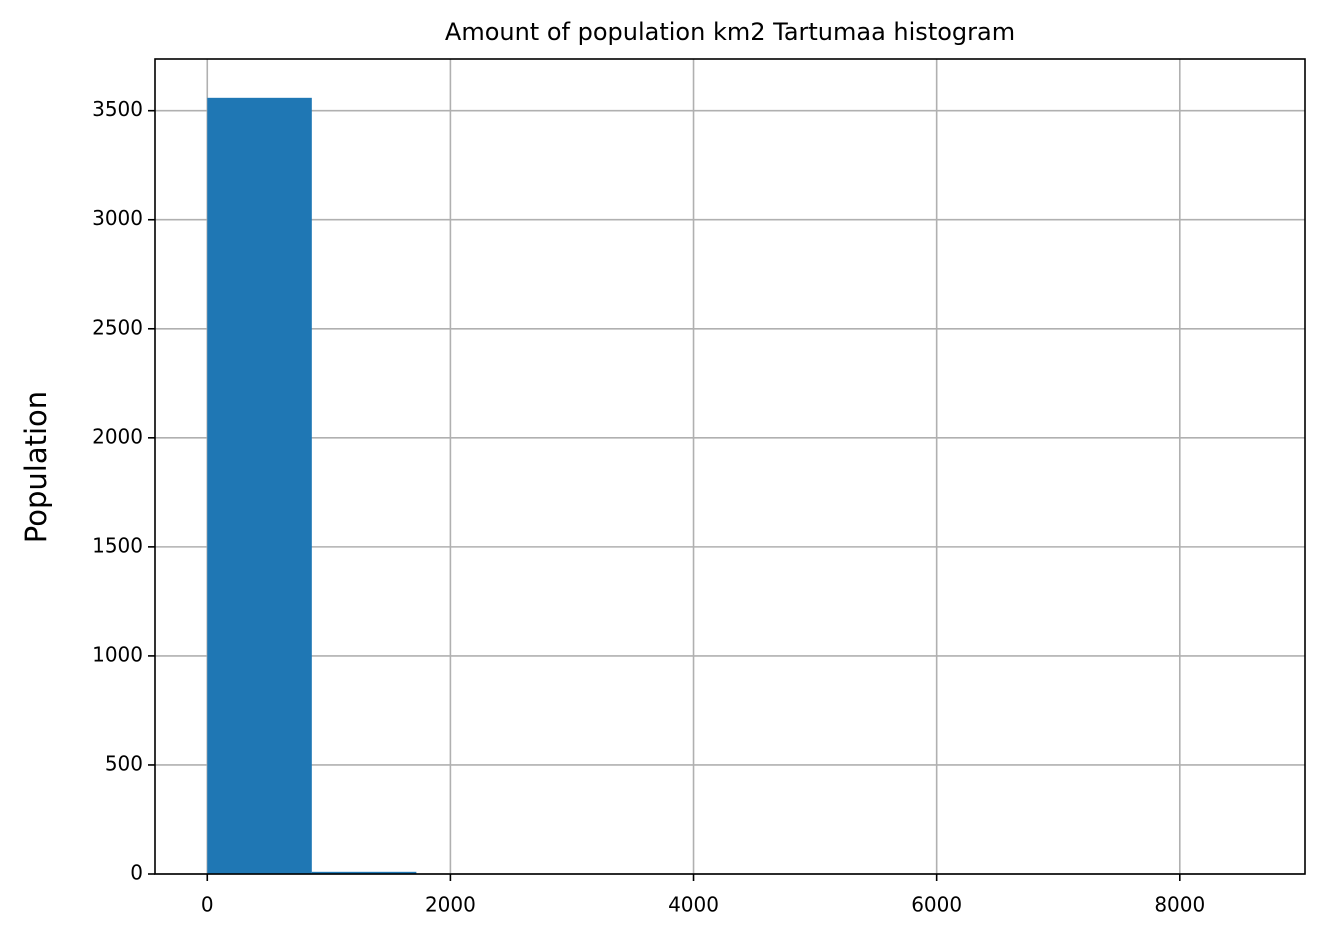  What do you see at coordinates (117, 545) in the screenshot?
I see `y-tick-label: 1500` at bounding box center [117, 545].